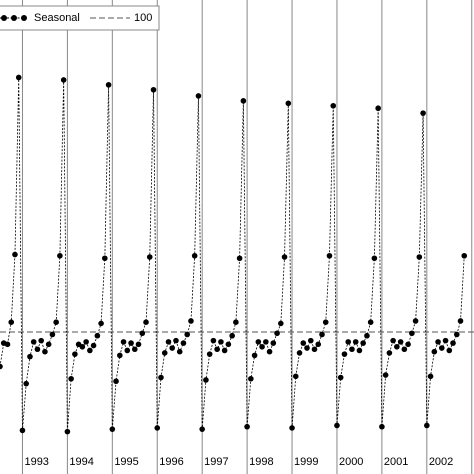 Image resolution: width=474 pixels, height=474 pixels. Describe the element at coordinates (396, 462) in the screenshot. I see `x-tick-label: 2001` at that location.